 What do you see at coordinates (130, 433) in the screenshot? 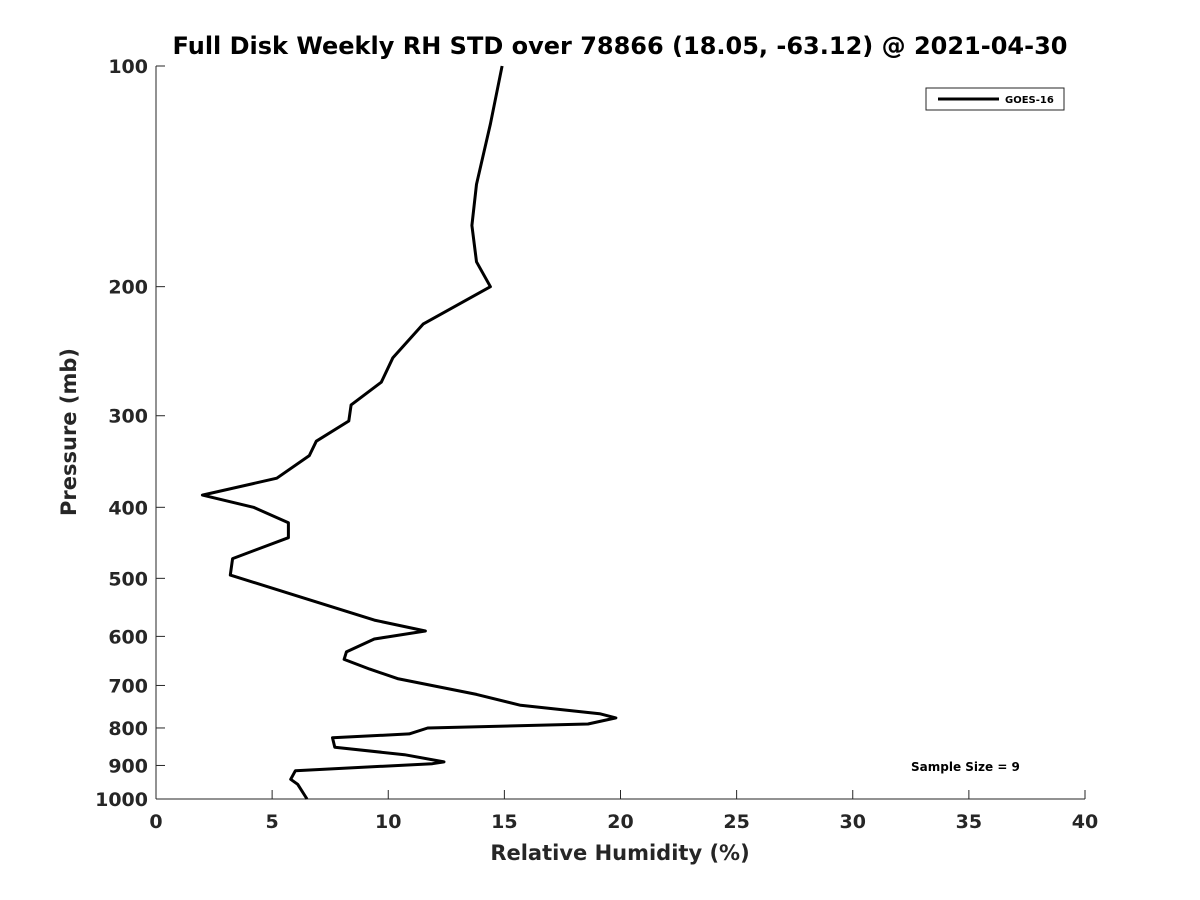
I see `y-ticks: 100 200 300 400 500 600 700 800 900 1000` at bounding box center [130, 433].